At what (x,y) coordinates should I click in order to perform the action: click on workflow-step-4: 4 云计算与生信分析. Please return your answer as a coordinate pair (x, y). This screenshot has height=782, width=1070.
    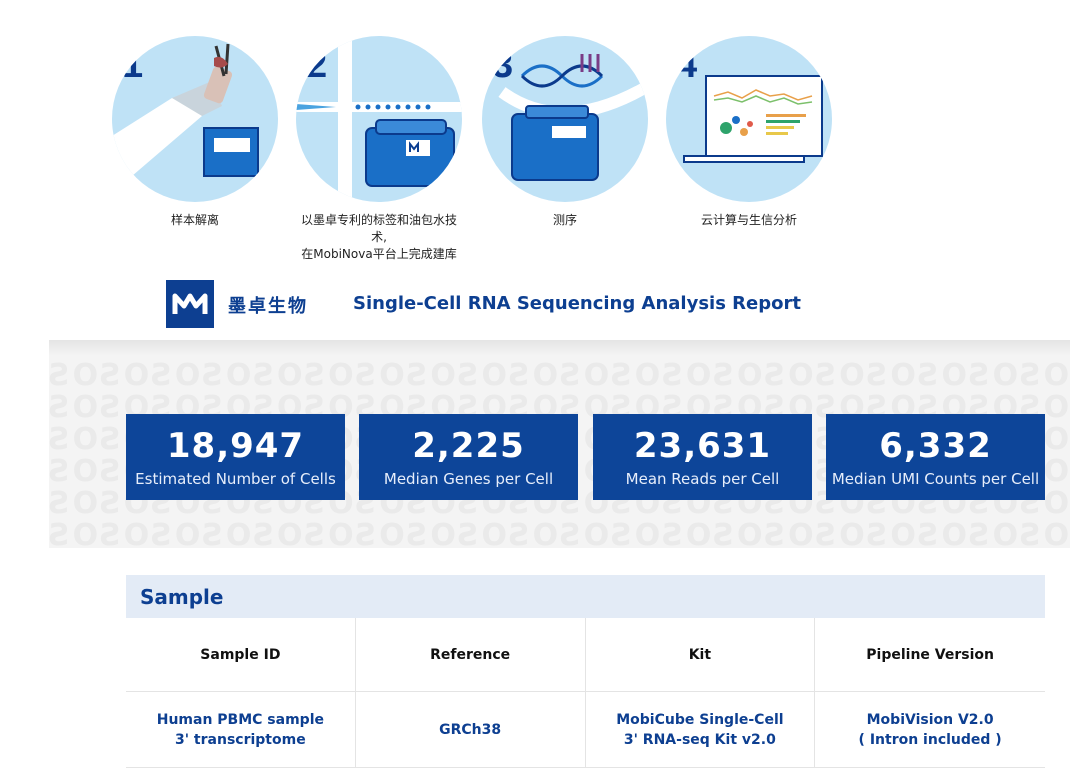
    Looking at the image, I should click on (749, 132).